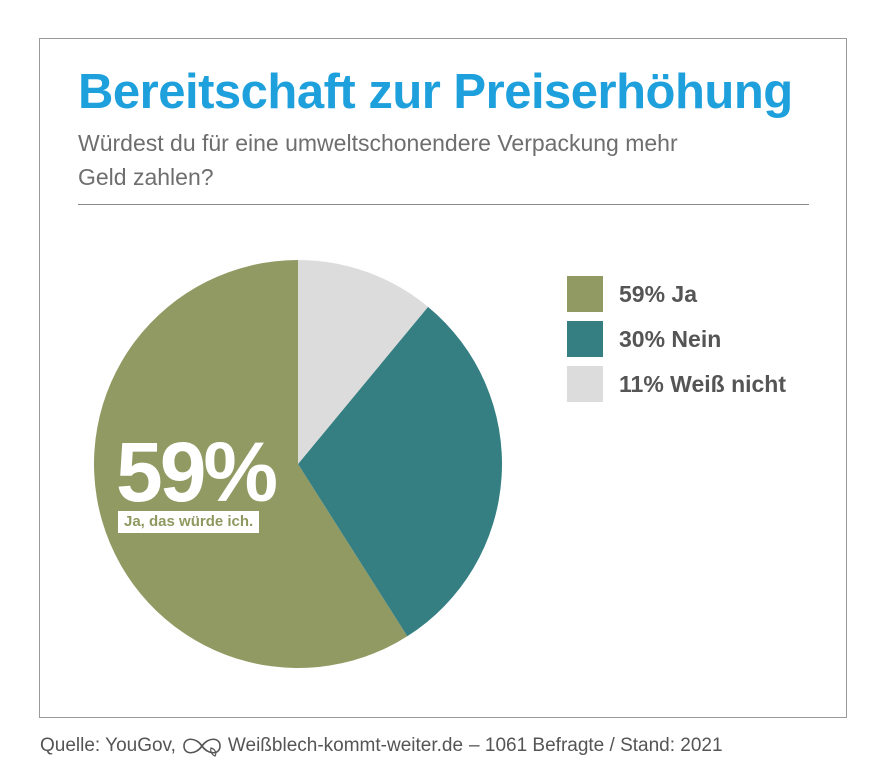 Image resolution: width=886 pixels, height=776 pixels. Describe the element at coordinates (596, 745) in the screenshot. I see `source-suffix: – 1061 Befragte / Stand: 2021` at that location.